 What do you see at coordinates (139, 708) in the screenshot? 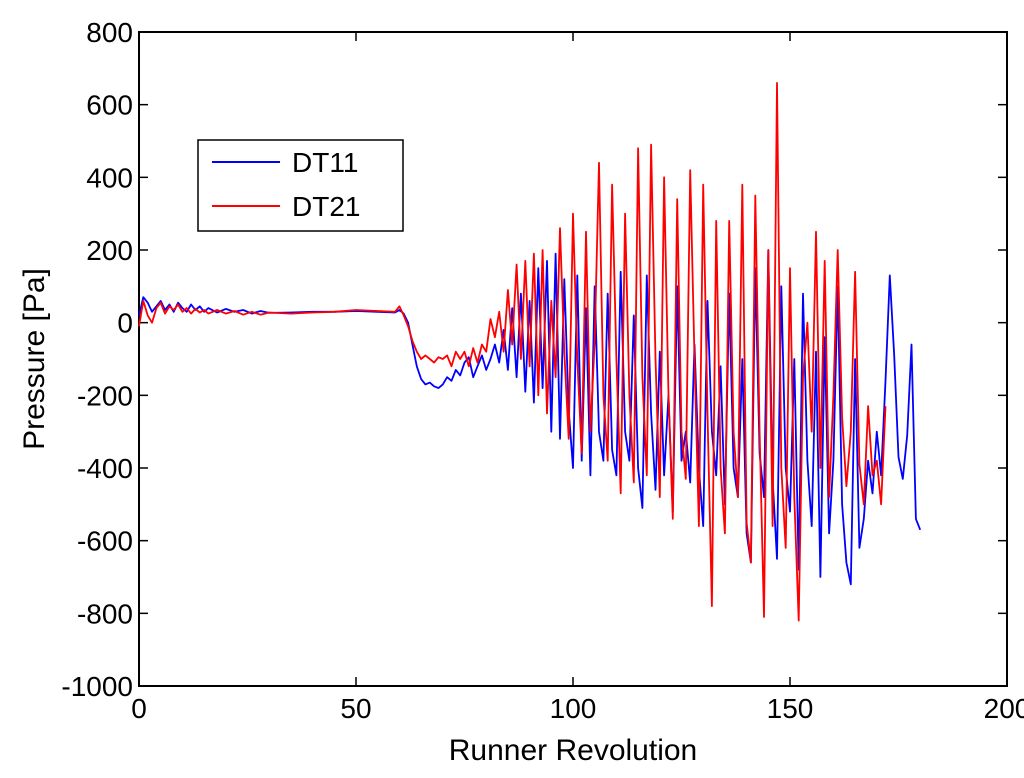
I see `x-tick-label: 0` at bounding box center [139, 708].